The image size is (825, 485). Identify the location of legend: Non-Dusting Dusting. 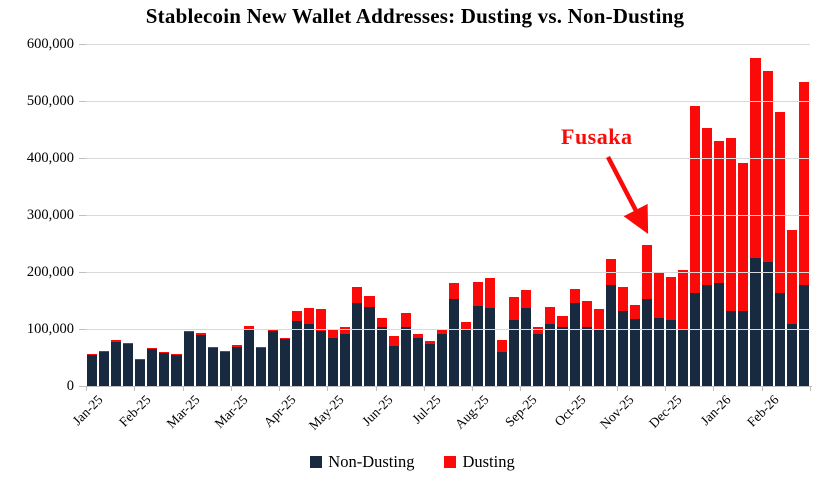
(412, 462).